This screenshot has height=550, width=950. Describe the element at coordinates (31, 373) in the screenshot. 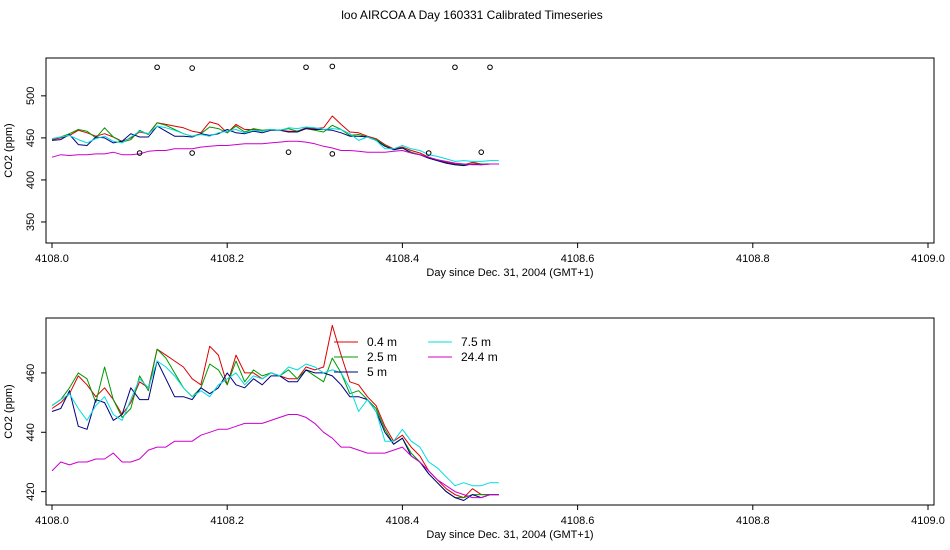

I see `y-tick-label: 460` at that location.